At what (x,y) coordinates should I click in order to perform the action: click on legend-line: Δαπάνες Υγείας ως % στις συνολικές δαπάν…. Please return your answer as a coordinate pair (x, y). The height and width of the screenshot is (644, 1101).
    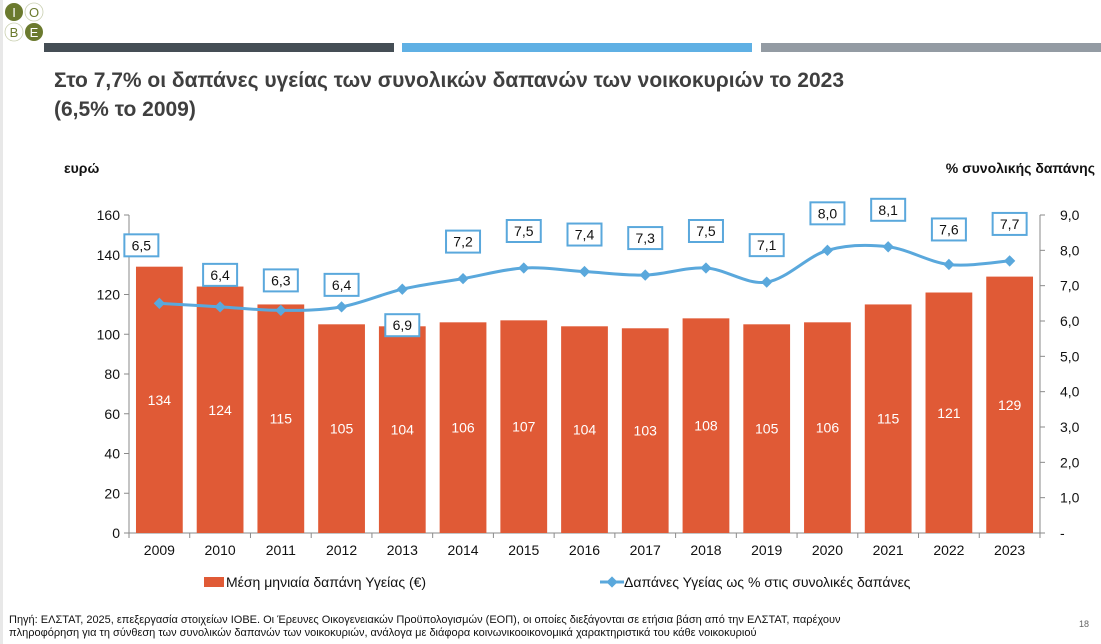
    Looking at the image, I should click on (755, 582).